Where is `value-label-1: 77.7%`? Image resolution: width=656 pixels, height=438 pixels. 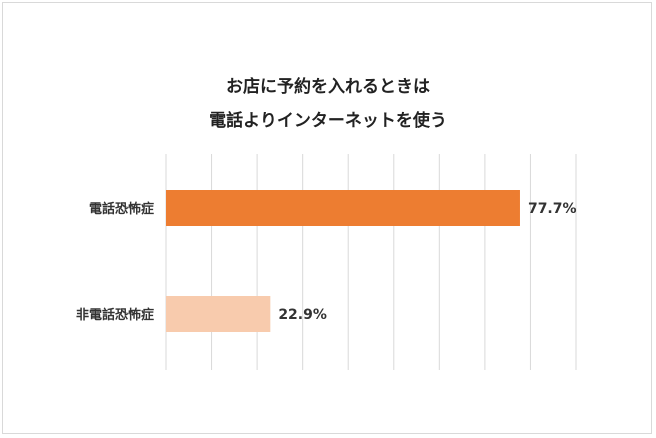 value-label-1: 77.7% is located at coordinates (552, 209).